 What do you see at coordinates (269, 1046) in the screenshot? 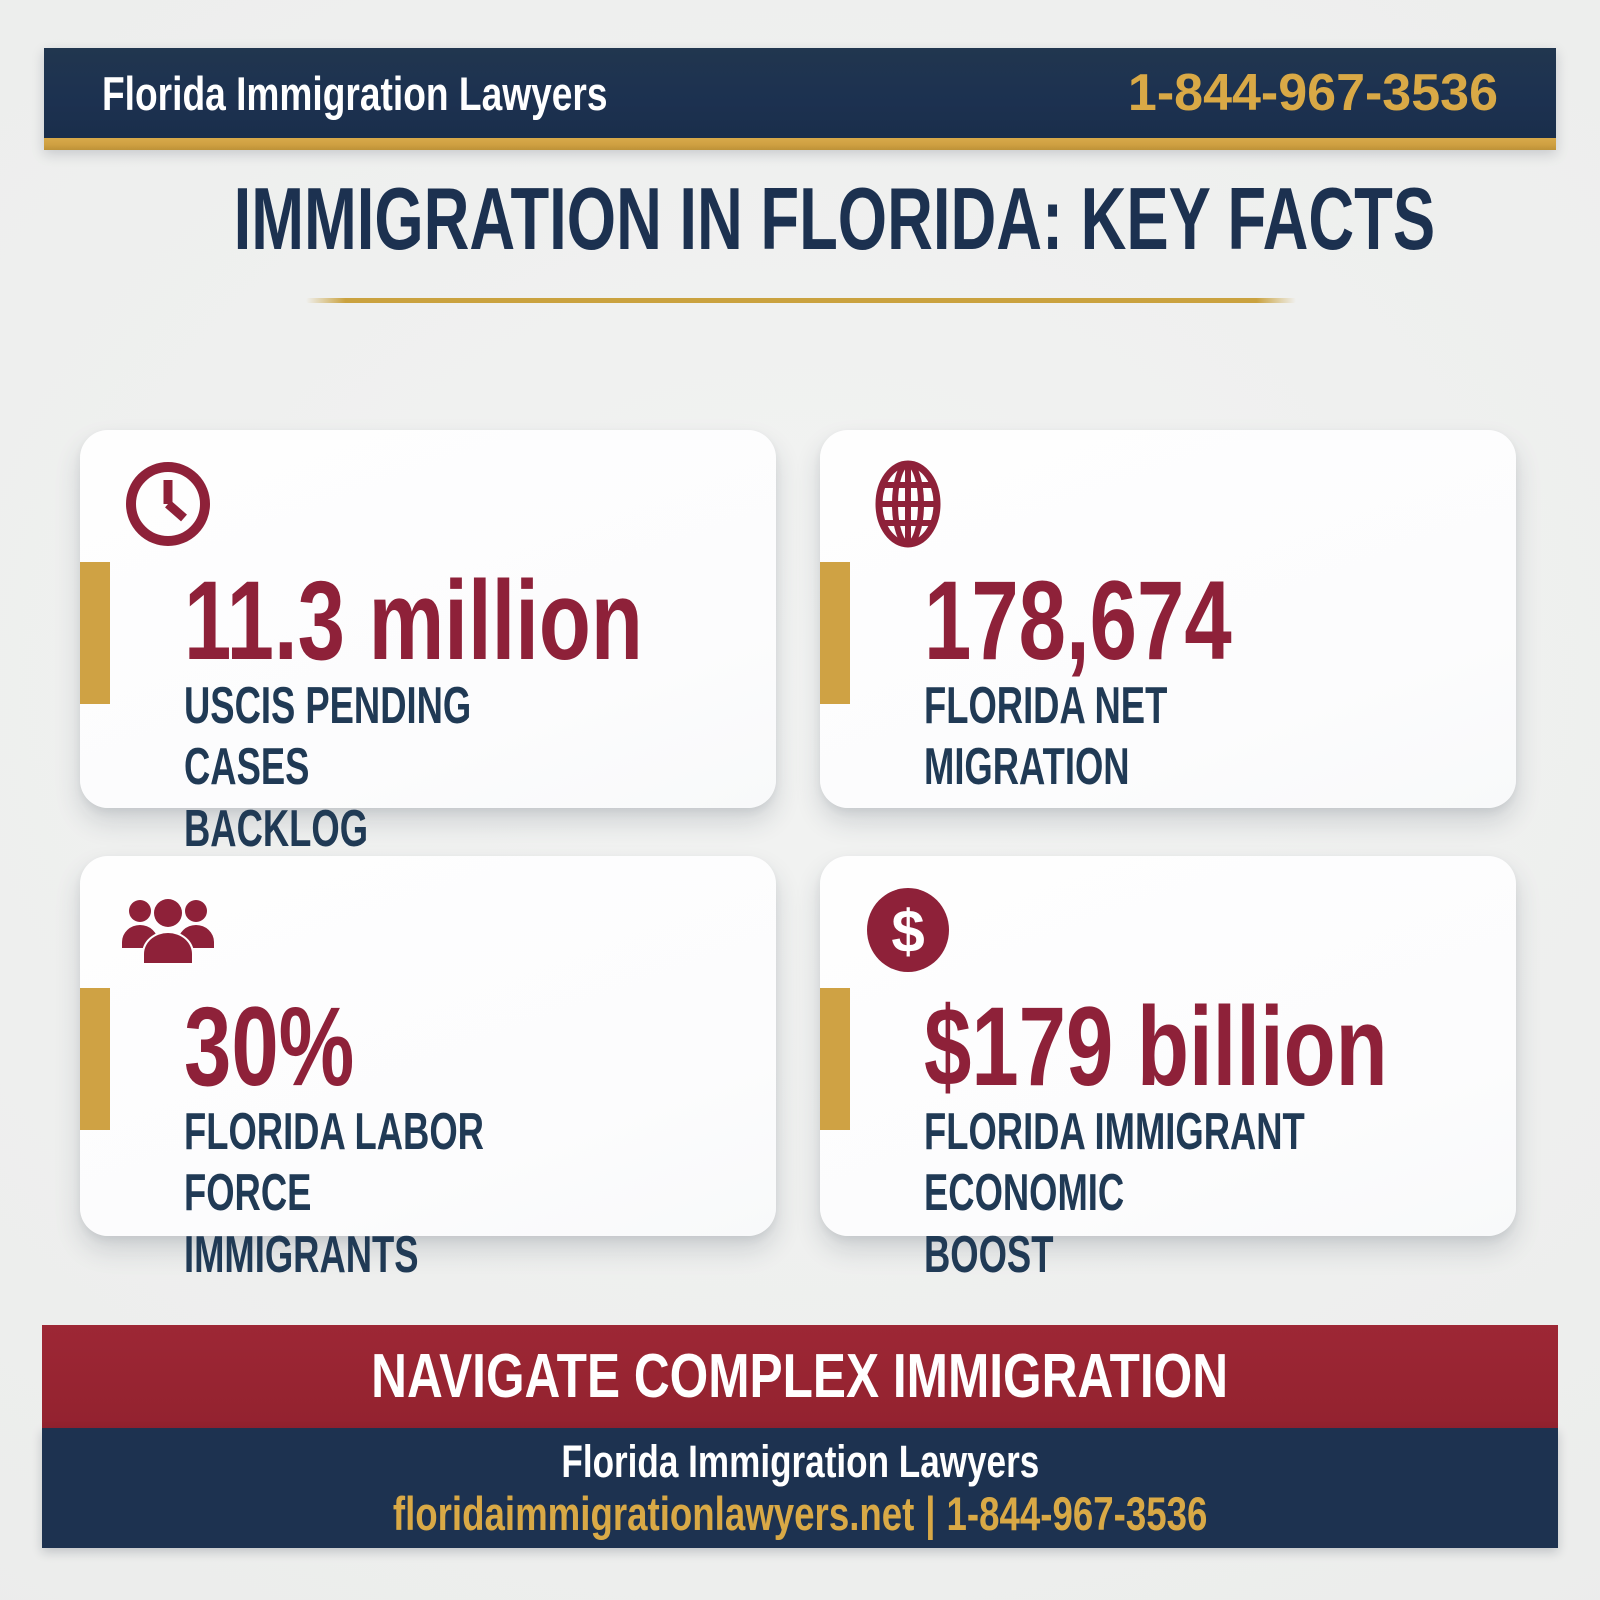
I see `stat-value: 30%` at bounding box center [269, 1046].